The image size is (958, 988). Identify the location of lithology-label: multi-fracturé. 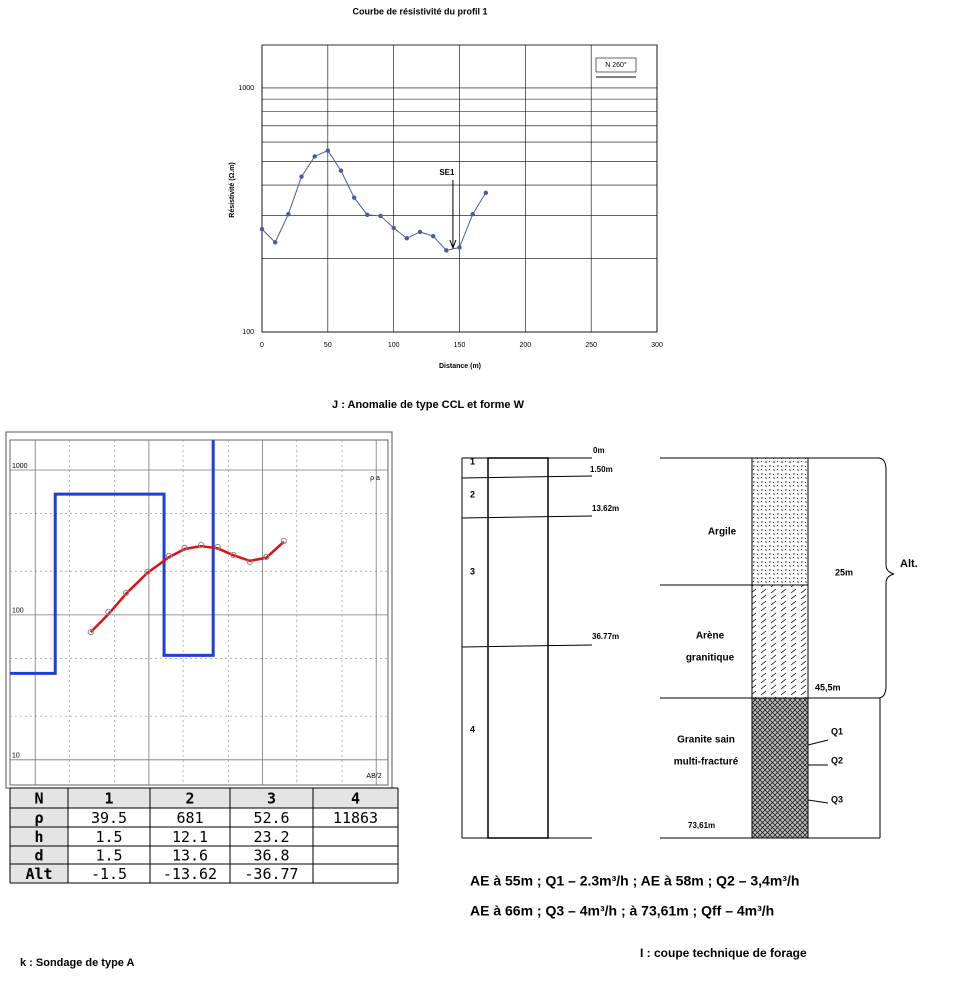
(706, 762).